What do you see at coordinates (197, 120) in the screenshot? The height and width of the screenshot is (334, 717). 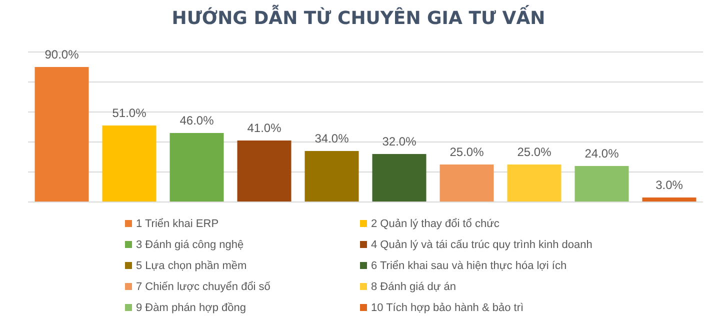 I see `data-label: 46.0%` at bounding box center [197, 120].